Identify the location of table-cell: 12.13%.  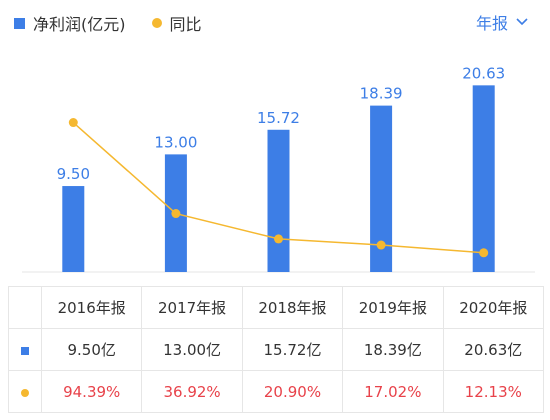
(493, 391).